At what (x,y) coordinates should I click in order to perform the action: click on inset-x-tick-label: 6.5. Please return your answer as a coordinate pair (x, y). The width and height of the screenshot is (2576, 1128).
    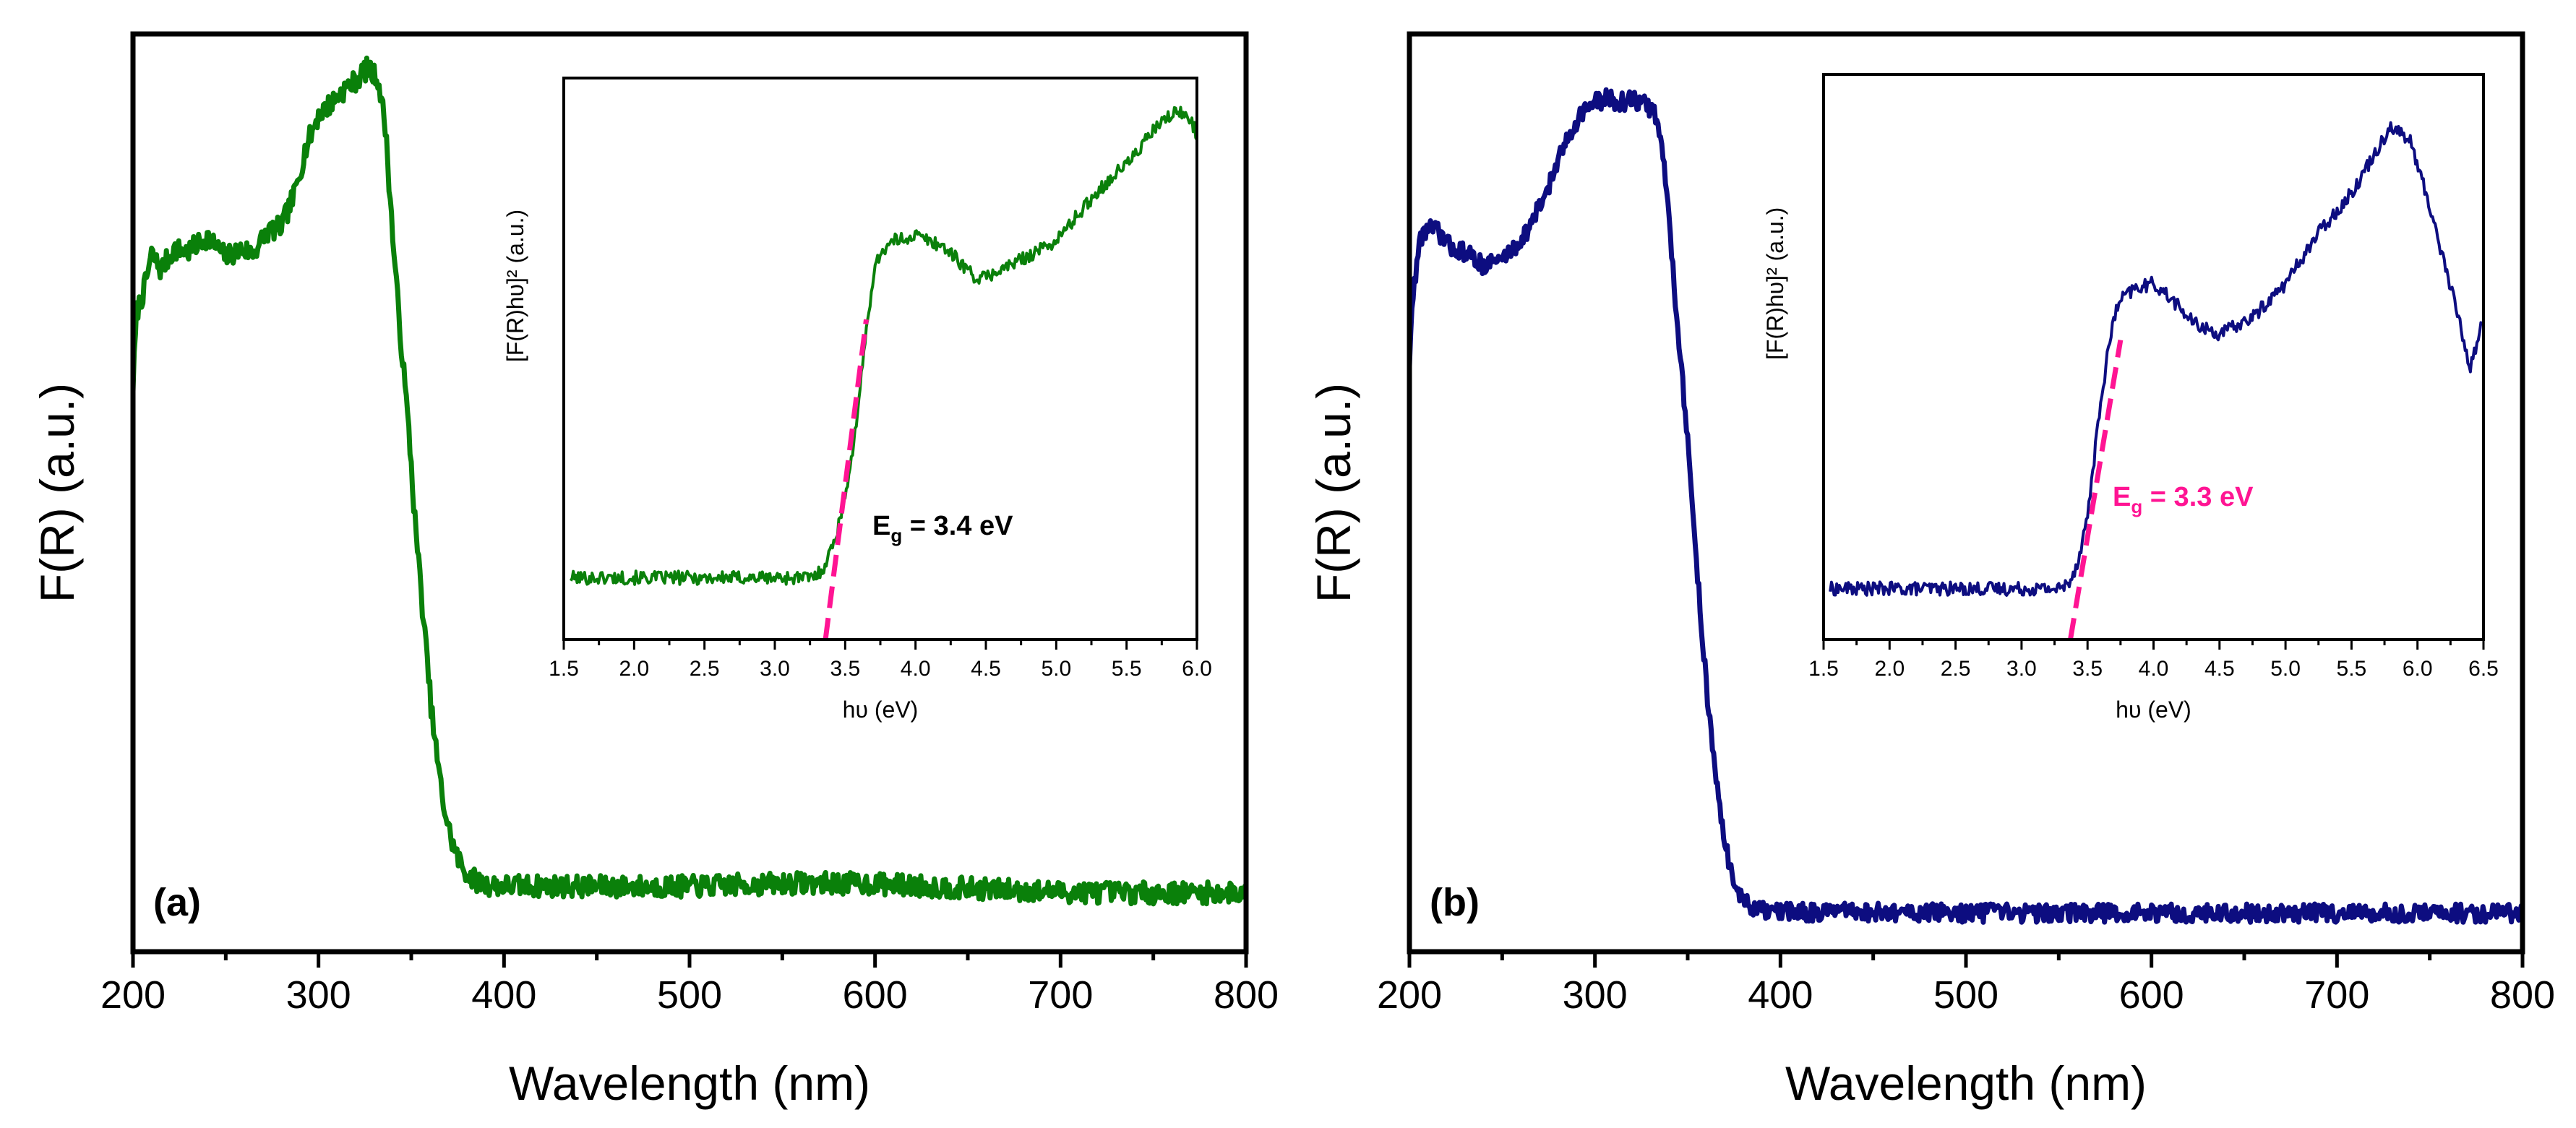
    Looking at the image, I should click on (2483, 669).